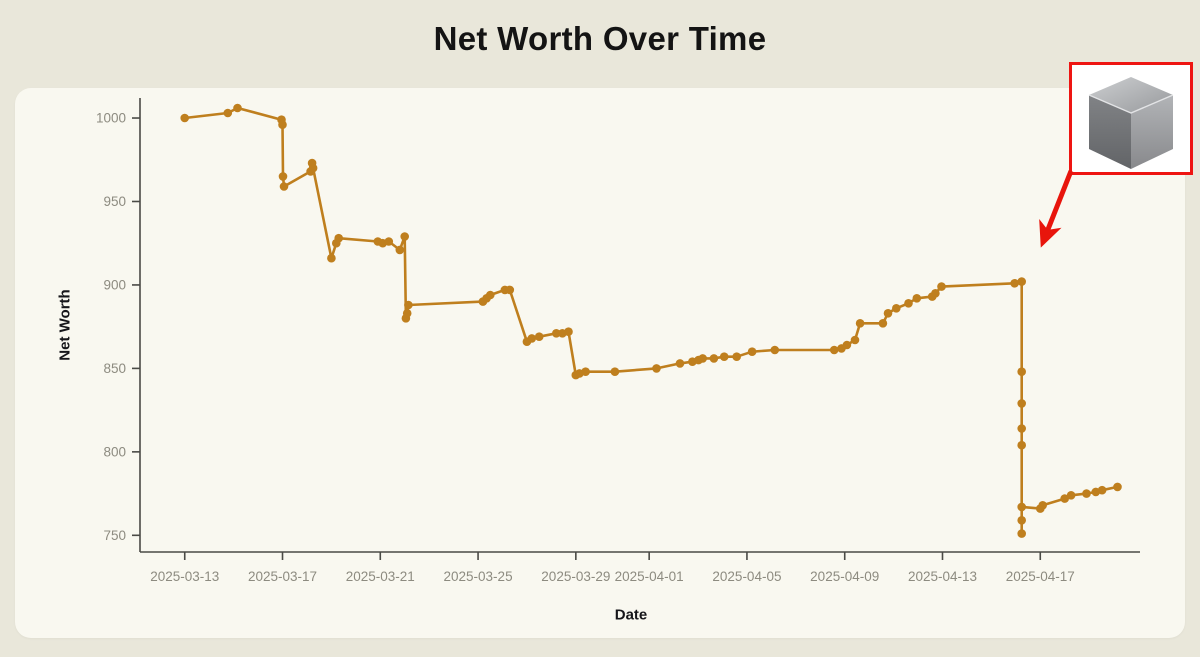 The image size is (1200, 657). I want to click on y-tick-label: 750, so click(114, 535).